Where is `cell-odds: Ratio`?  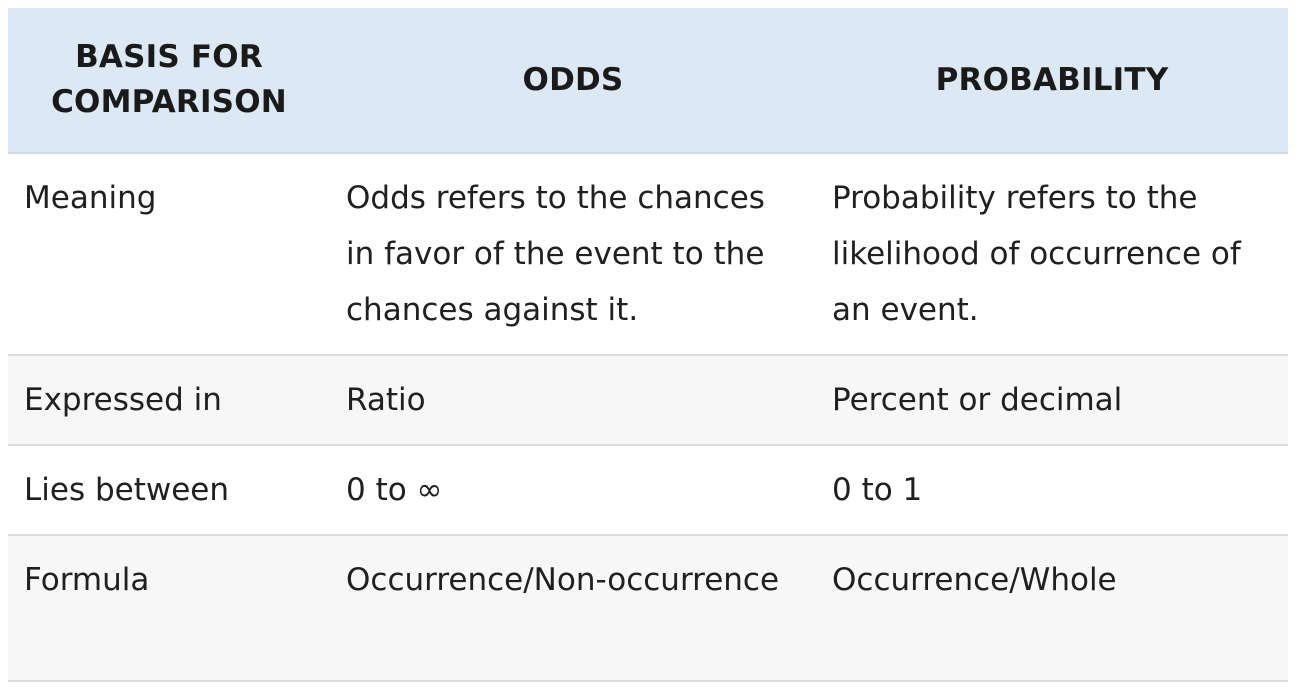 cell-odds: Ratio is located at coordinates (573, 400).